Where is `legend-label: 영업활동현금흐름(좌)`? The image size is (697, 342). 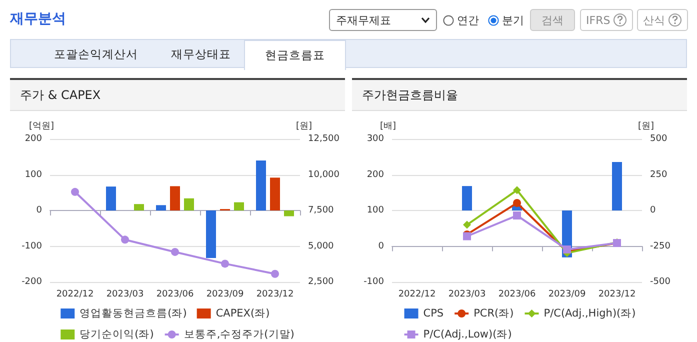 legend-label: 영업활동현금흐름(좌) is located at coordinates (133, 314).